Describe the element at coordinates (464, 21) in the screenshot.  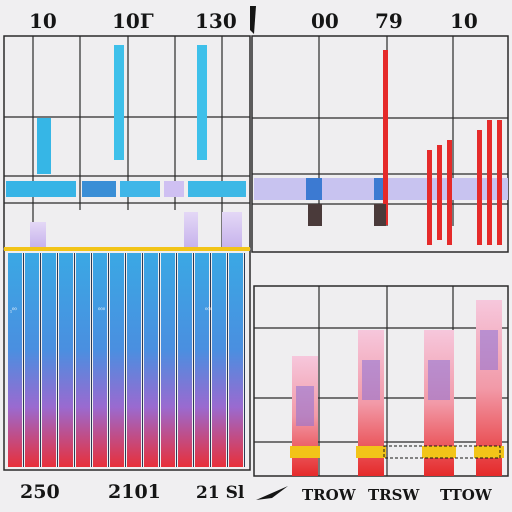
I see `tick-label-top-6: 10` at that location.